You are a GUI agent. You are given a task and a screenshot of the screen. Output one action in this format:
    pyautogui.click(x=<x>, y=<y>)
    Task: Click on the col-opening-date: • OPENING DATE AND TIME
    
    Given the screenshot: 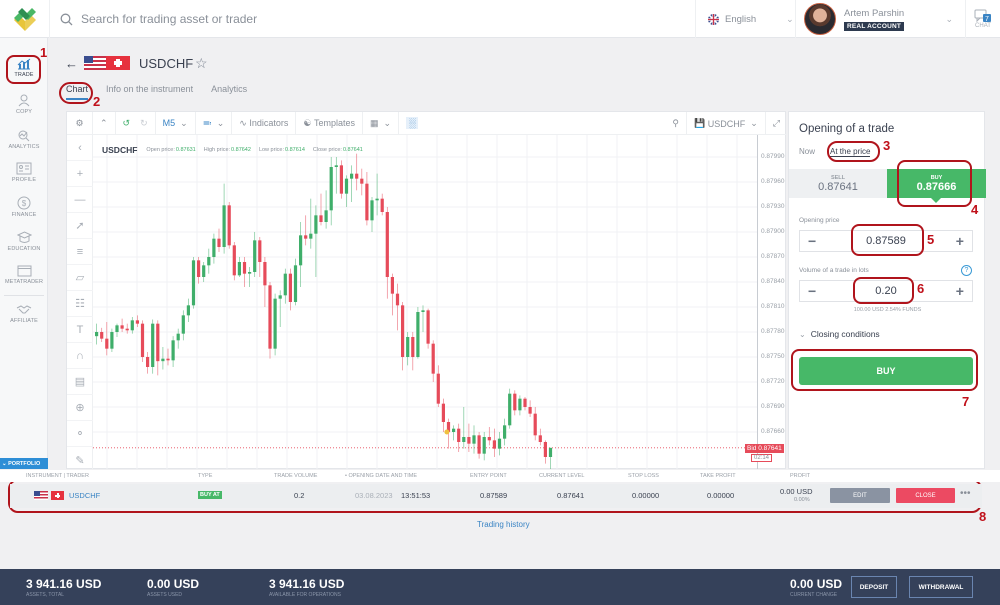 What is the action you would take?
    pyautogui.click(x=381, y=476)
    